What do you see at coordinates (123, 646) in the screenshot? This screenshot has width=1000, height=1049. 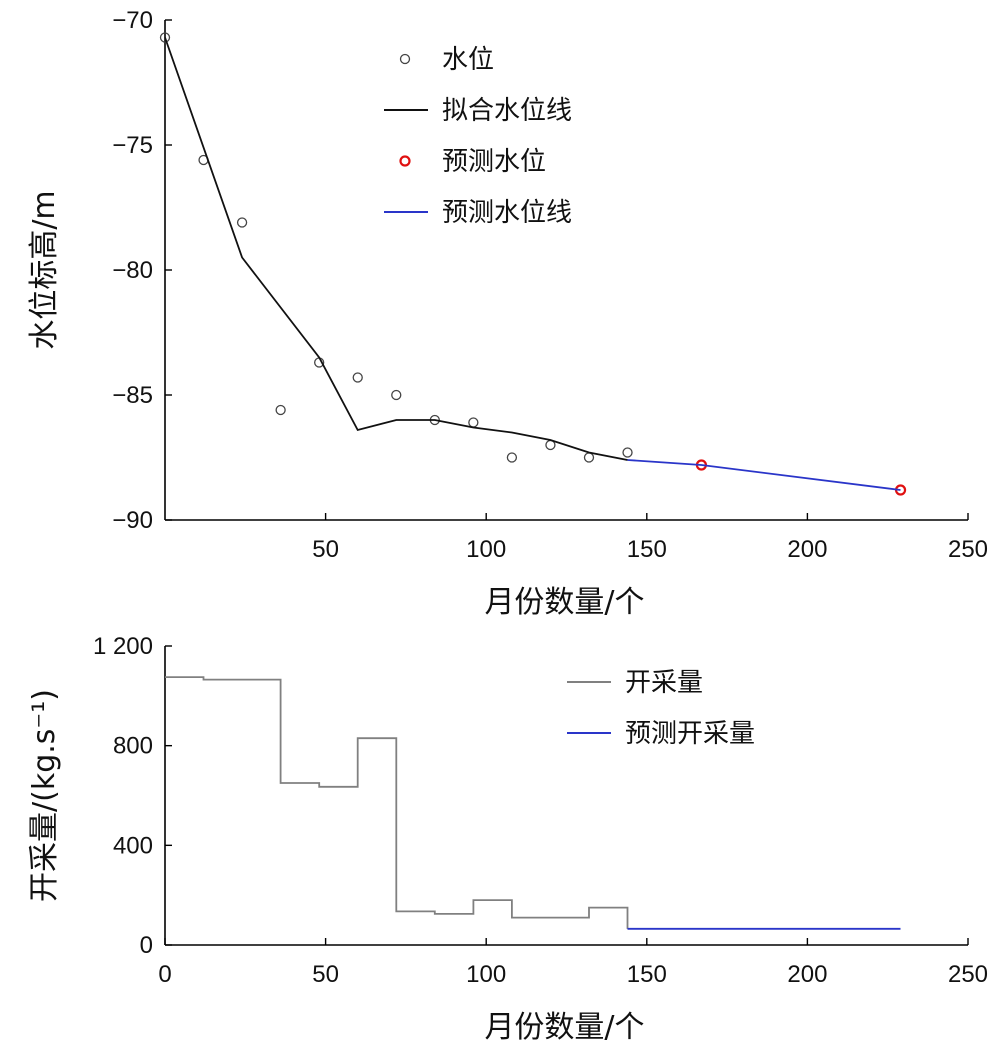 I see `y-tick-label: 1 200` at bounding box center [123, 646].